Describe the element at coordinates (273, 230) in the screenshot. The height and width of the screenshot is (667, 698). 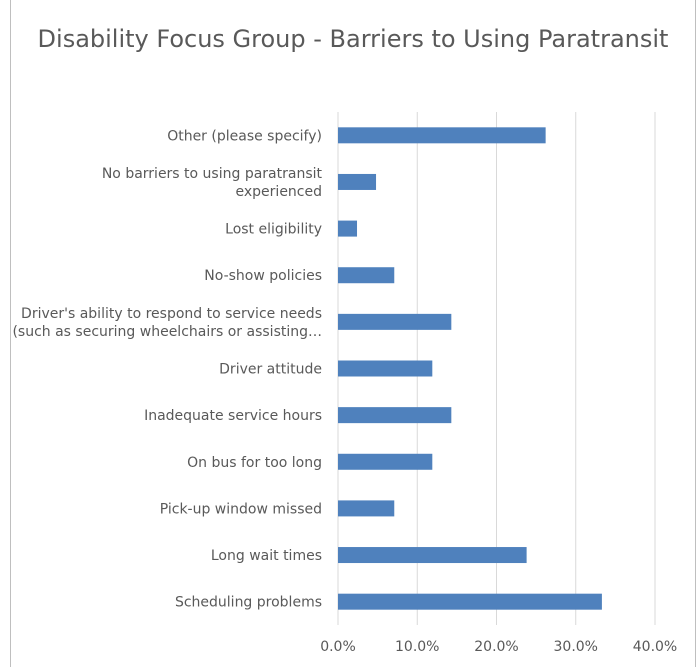
I see `category-label-8: Lost eligibility` at that location.